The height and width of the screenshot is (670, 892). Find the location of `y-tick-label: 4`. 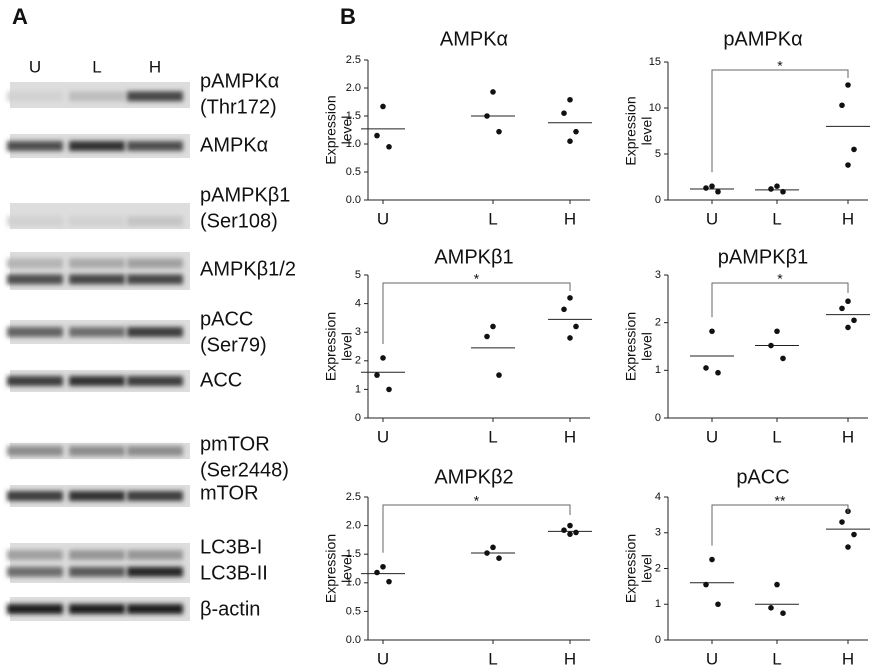

y-tick-label: 4 is located at coordinates (358, 304).